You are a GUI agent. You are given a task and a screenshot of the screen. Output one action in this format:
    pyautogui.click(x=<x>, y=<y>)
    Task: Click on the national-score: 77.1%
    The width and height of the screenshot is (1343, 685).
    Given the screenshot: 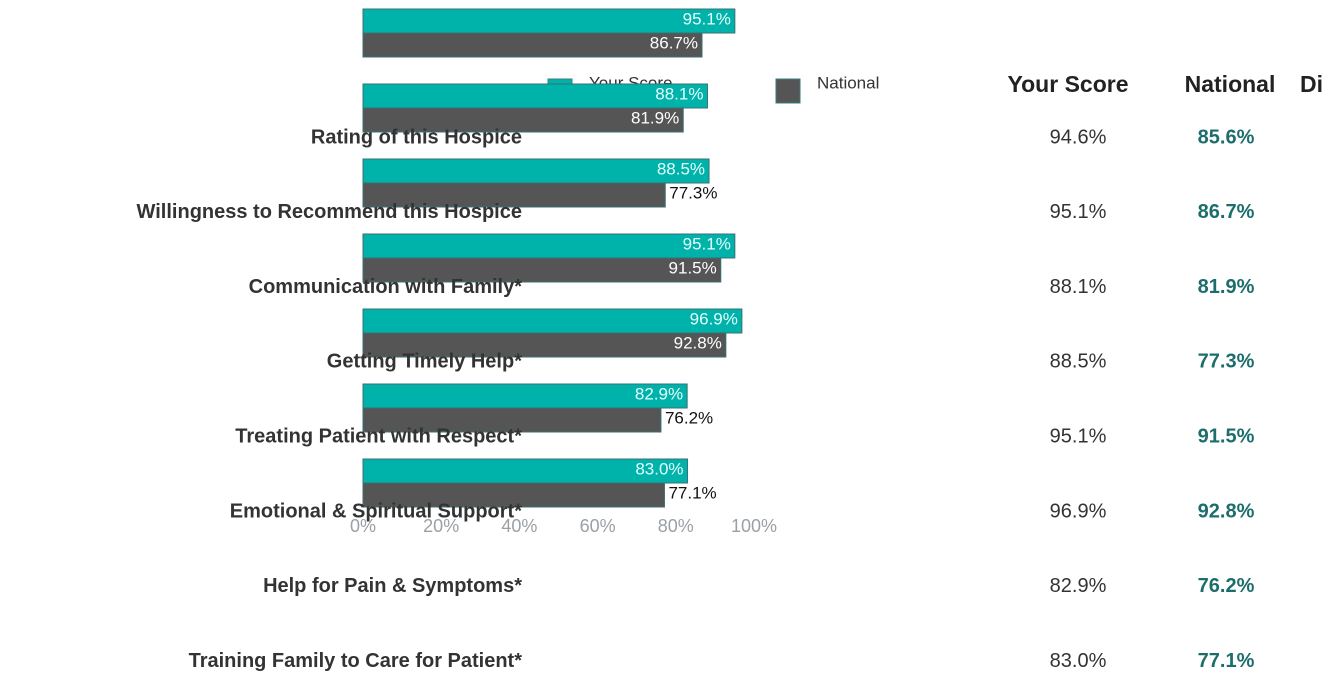 What is the action you would take?
    pyautogui.click(x=1226, y=661)
    